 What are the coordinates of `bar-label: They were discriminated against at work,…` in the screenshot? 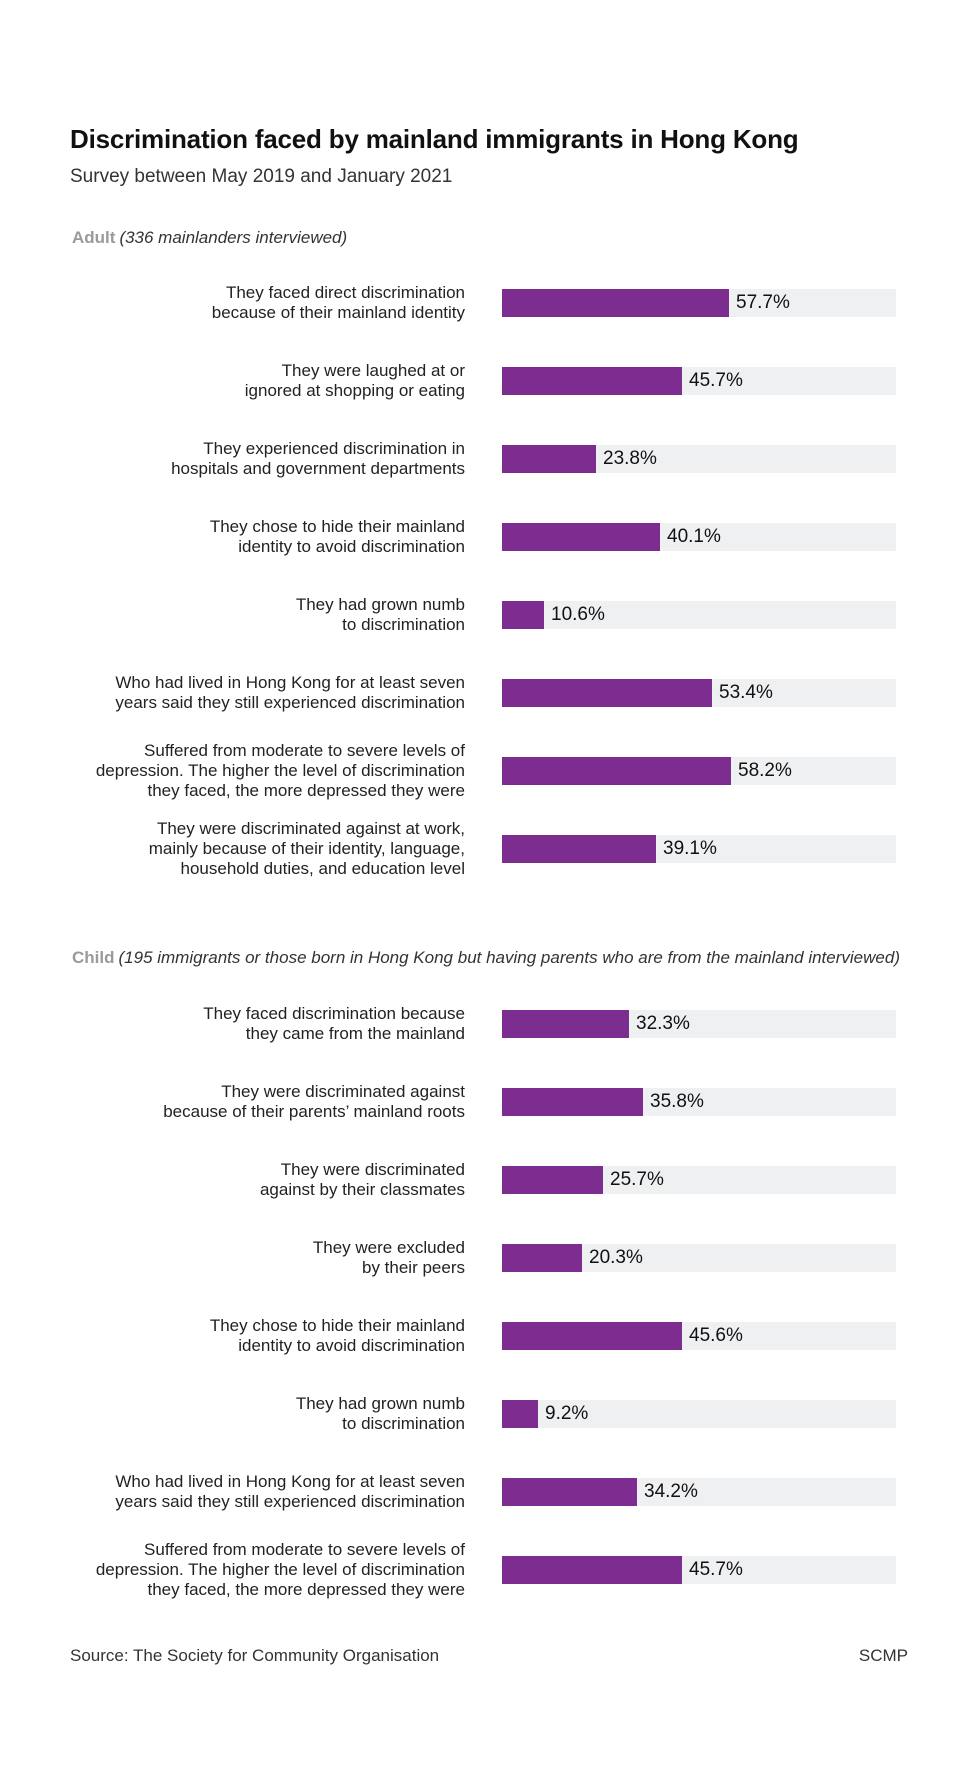 It's located at (306, 848).